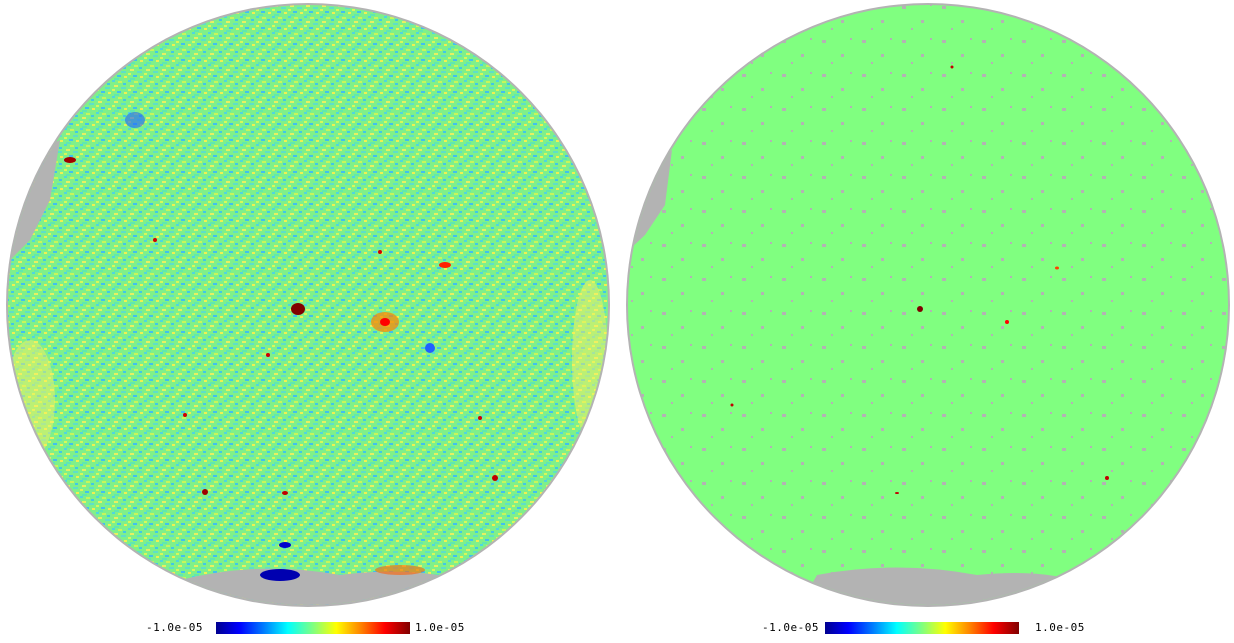 The width and height of the screenshot is (1234, 643). I want to click on right-colorbar-gradient, so click(922, 628).